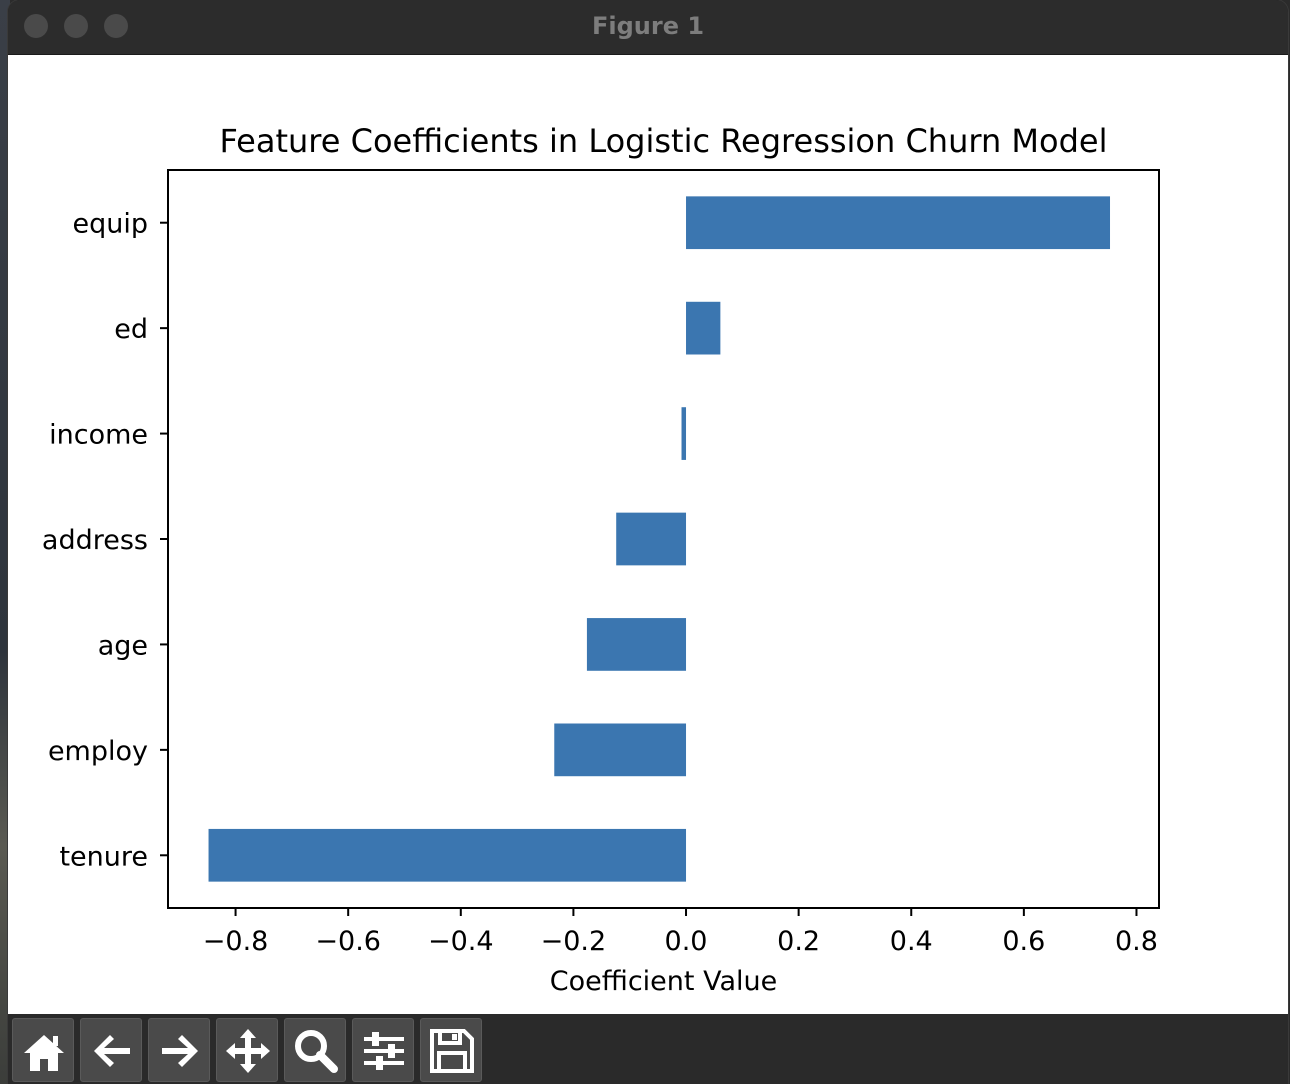 The image size is (1290, 1084). Describe the element at coordinates (98, 435) in the screenshot. I see `y-tick-label-income: income` at that location.